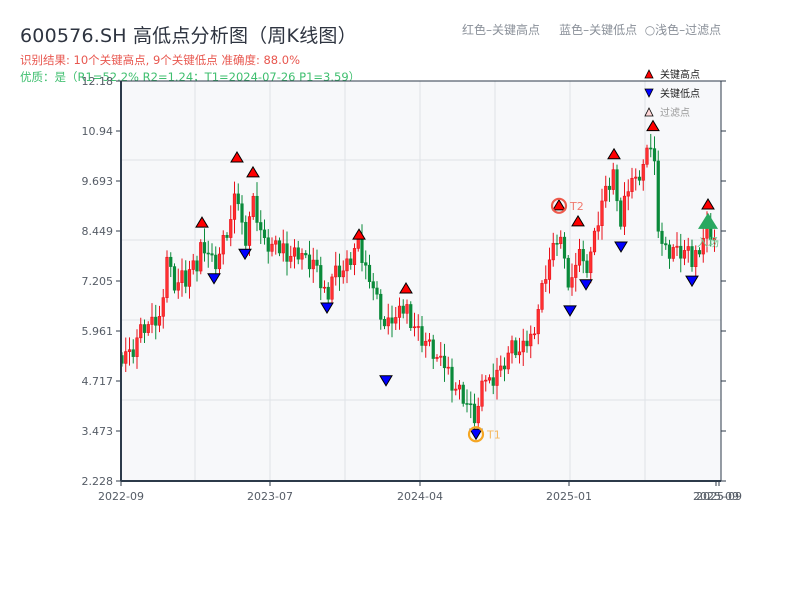  Describe the element at coordinates (569, 496) in the screenshot. I see `x-tick-label: 2025-01` at that location.